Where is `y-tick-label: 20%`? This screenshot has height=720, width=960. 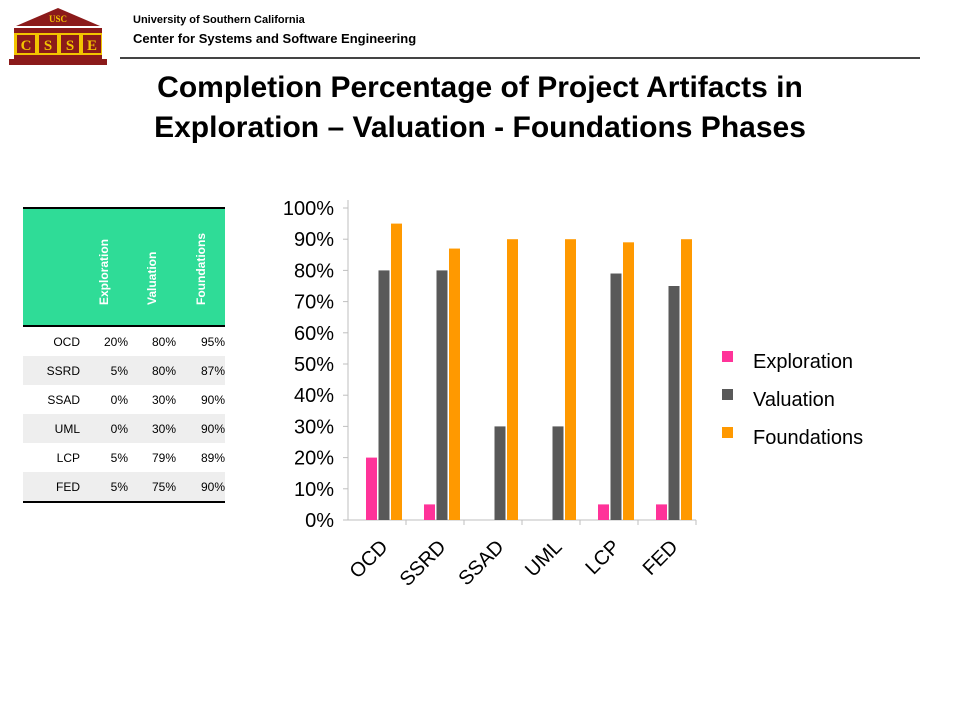
y-tick-label: 20% is located at coordinates (314, 459).